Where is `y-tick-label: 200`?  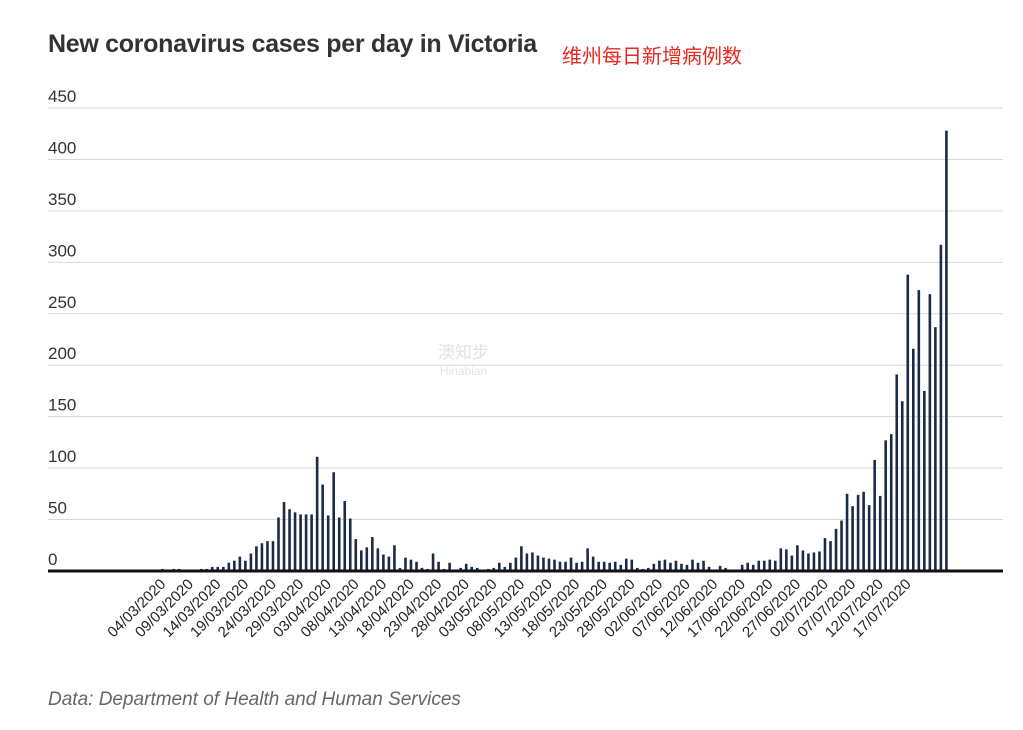 y-tick-label: 200 is located at coordinates (62, 353).